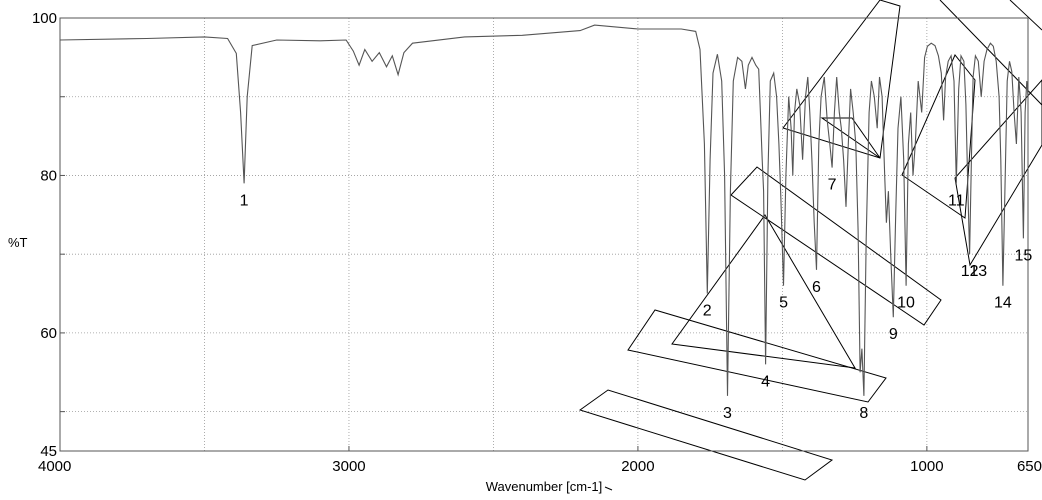  I want to click on peak-label: 12, so click(970, 271).